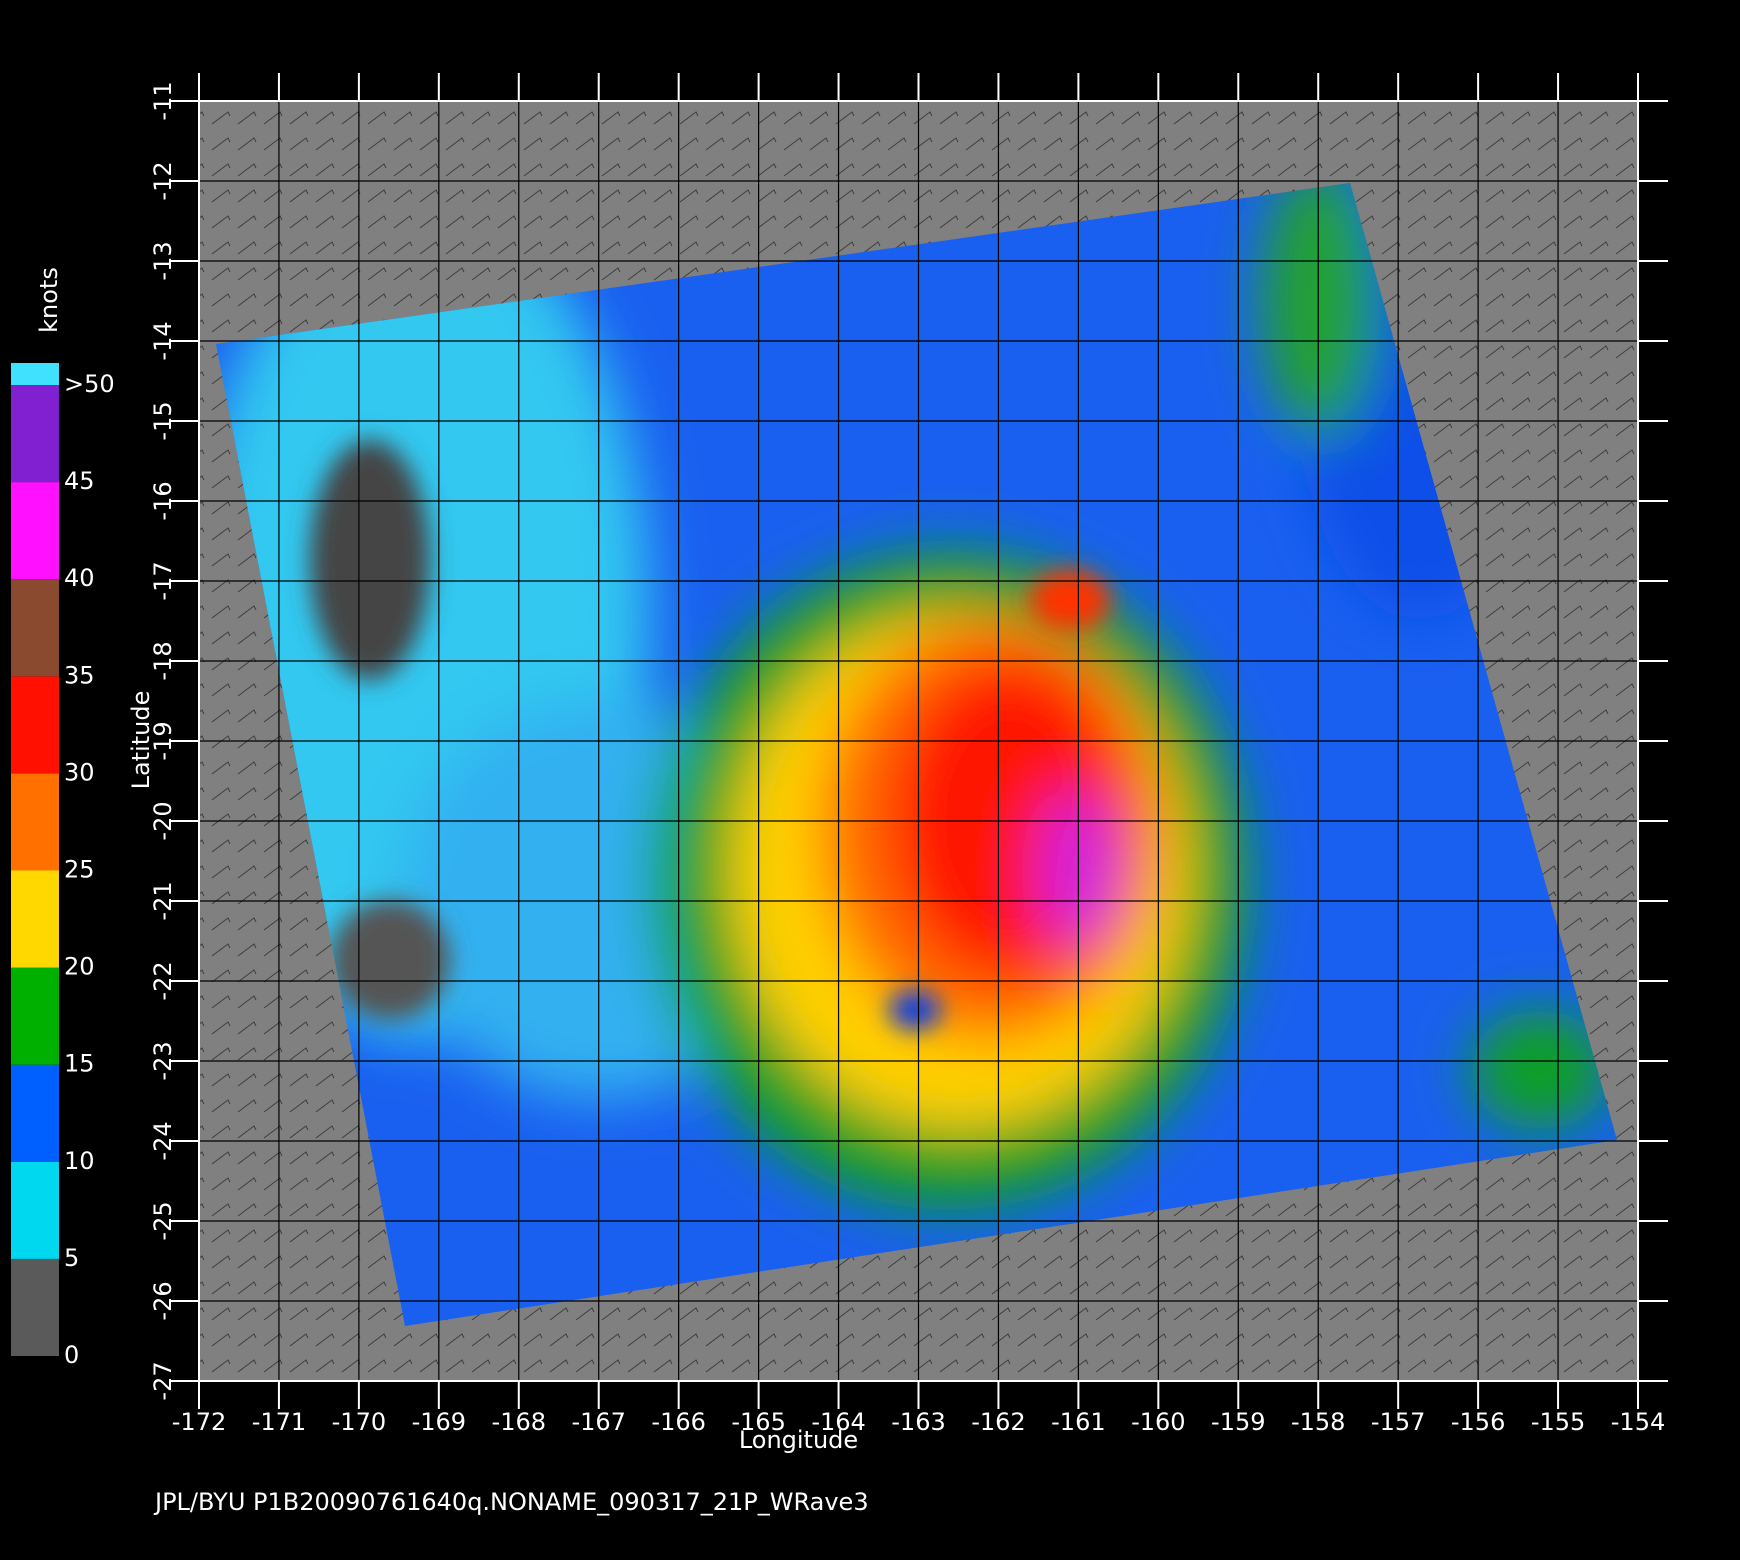 The image size is (1740, 1560). I want to click on colorbar-tick-label: 15, so click(79, 1064).